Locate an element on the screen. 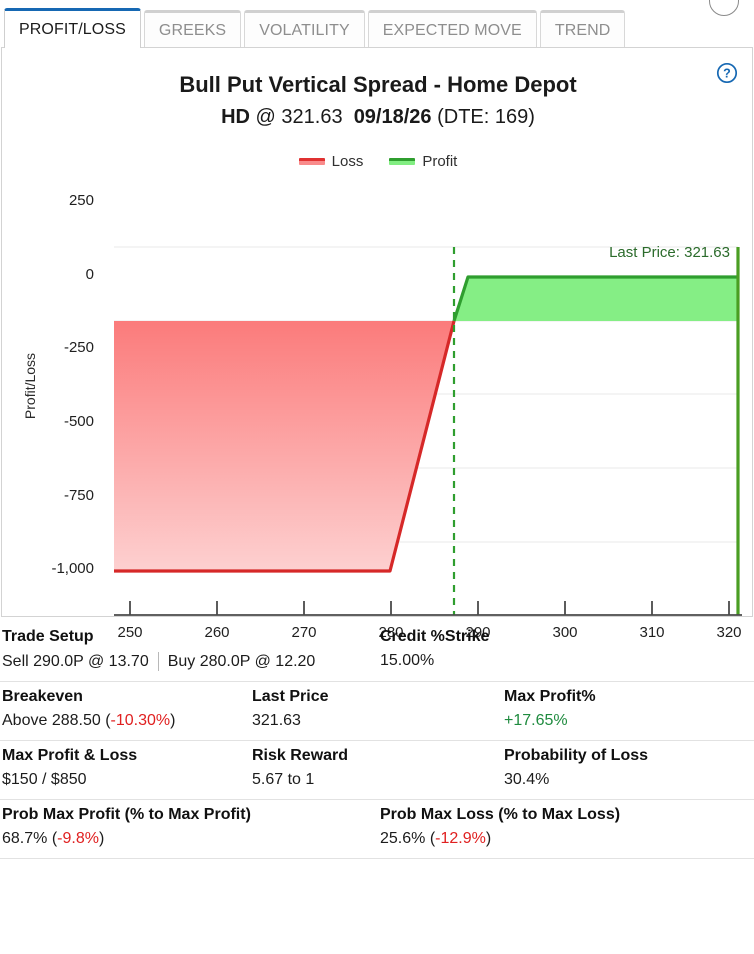  breakeven-value: Above 288.50 ( is located at coordinates (56, 720).